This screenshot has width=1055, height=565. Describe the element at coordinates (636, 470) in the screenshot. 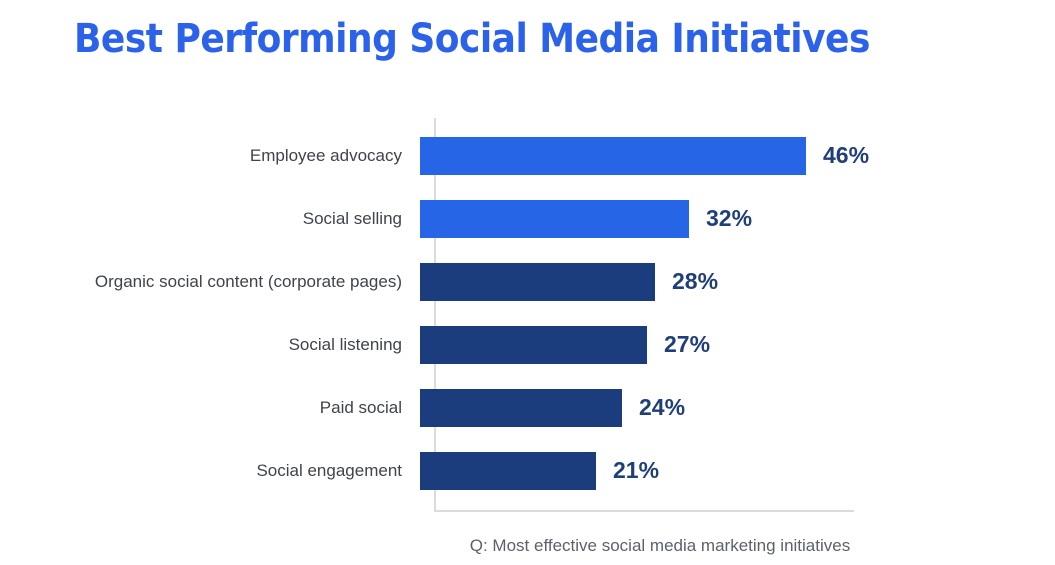

I see `value-label: 21%` at that location.